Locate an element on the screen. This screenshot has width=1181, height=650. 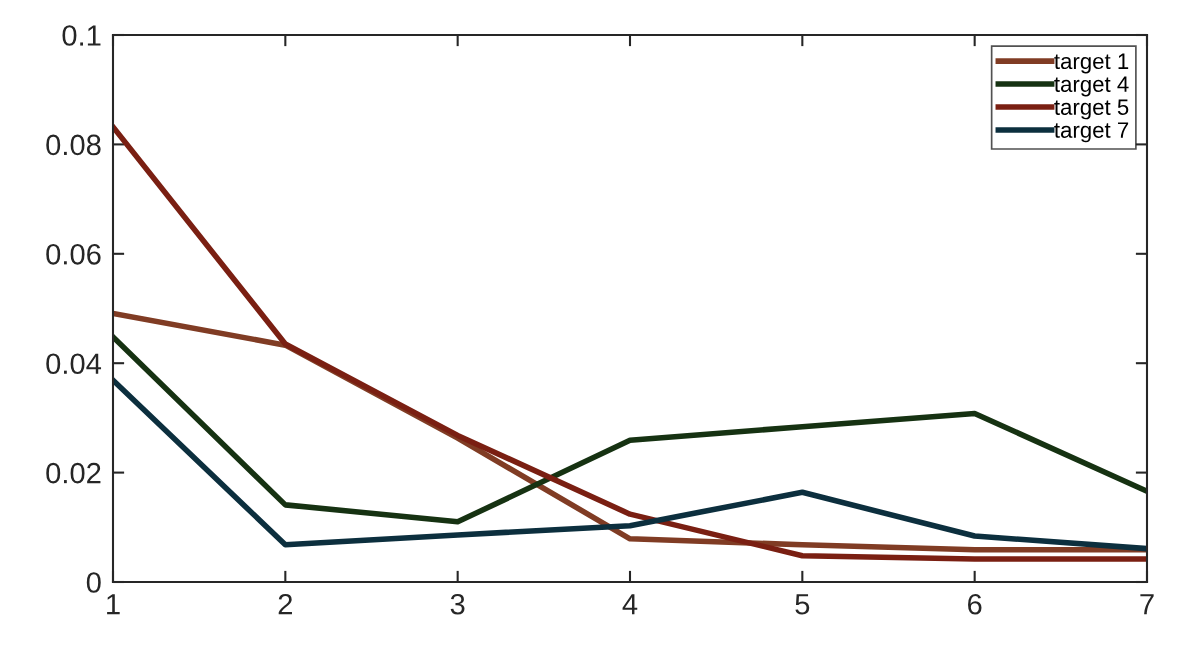
y-tick-label: 0.08 is located at coordinates (73, 145).